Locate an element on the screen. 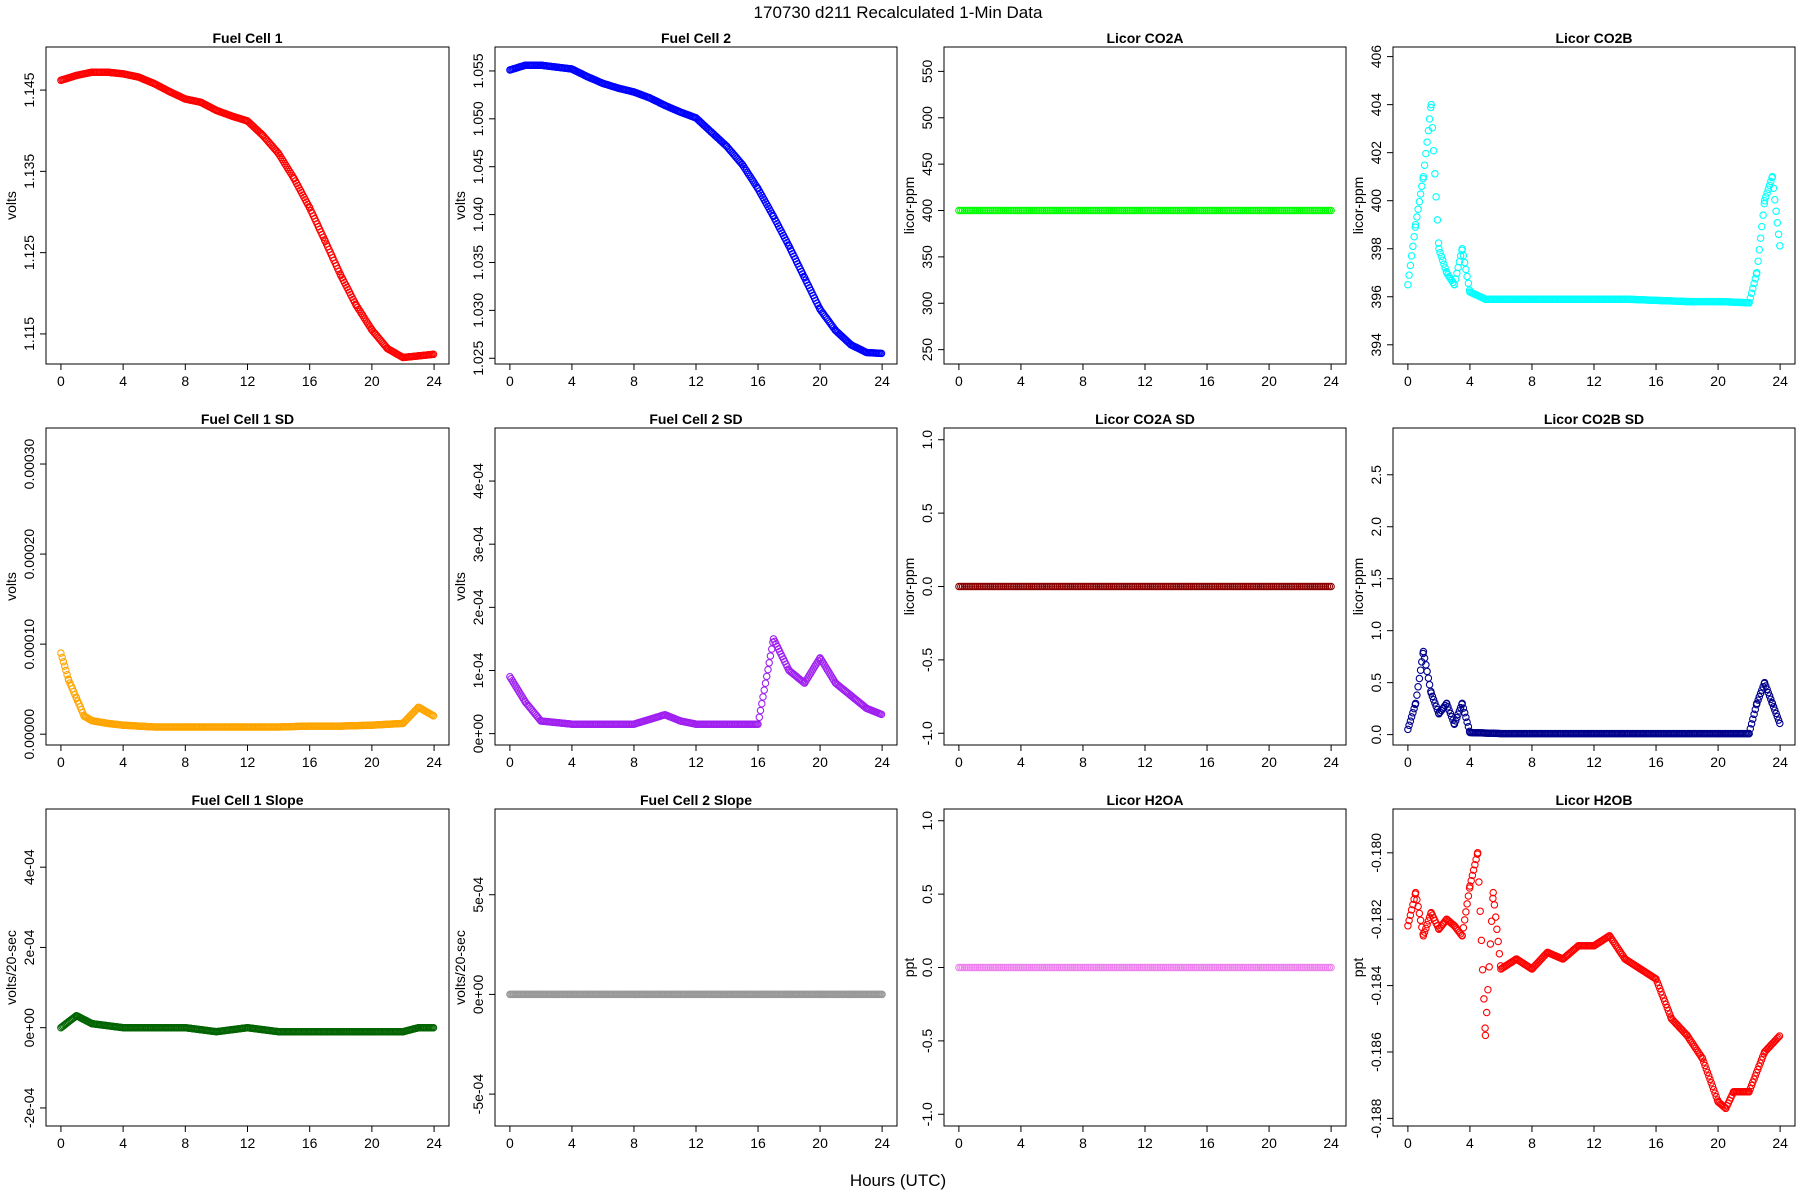 This screenshot has height=1200, width=1800. y-axis-label: ppt is located at coordinates (909, 968).